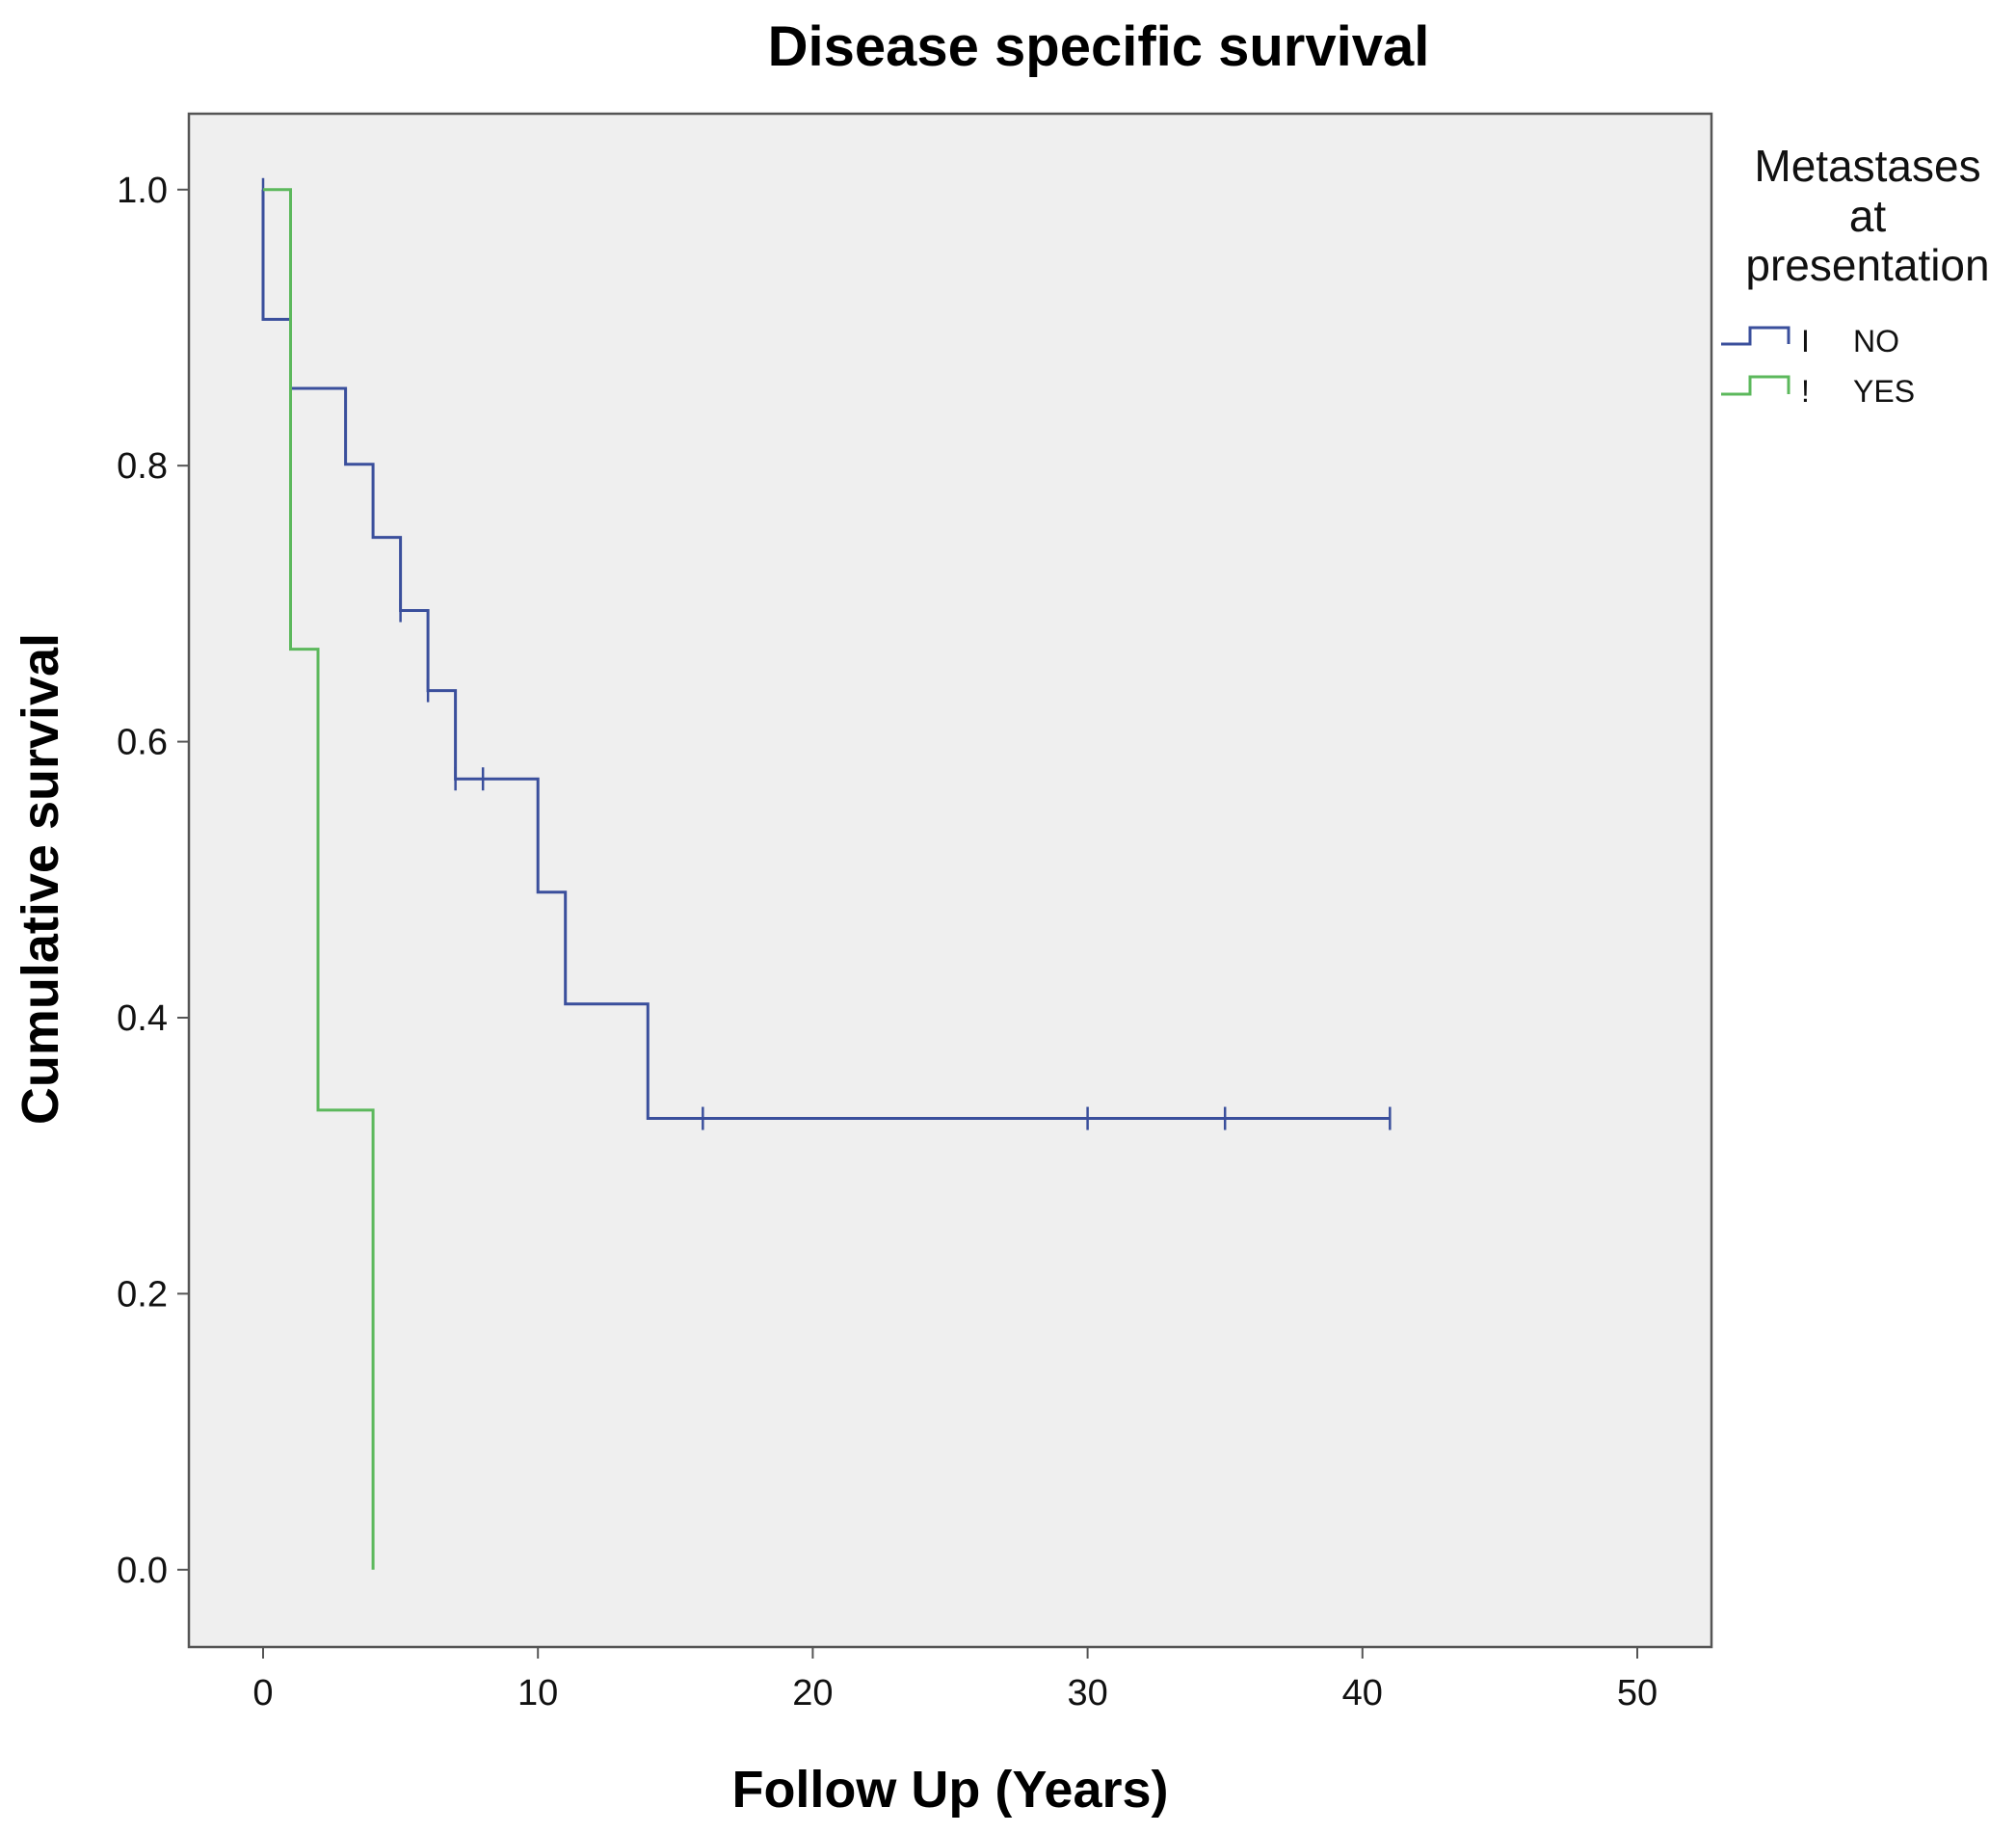 This screenshot has height=1833, width=2016. Describe the element at coordinates (1867, 166) in the screenshot. I see `legend-title-line-1: Metastases` at that location.